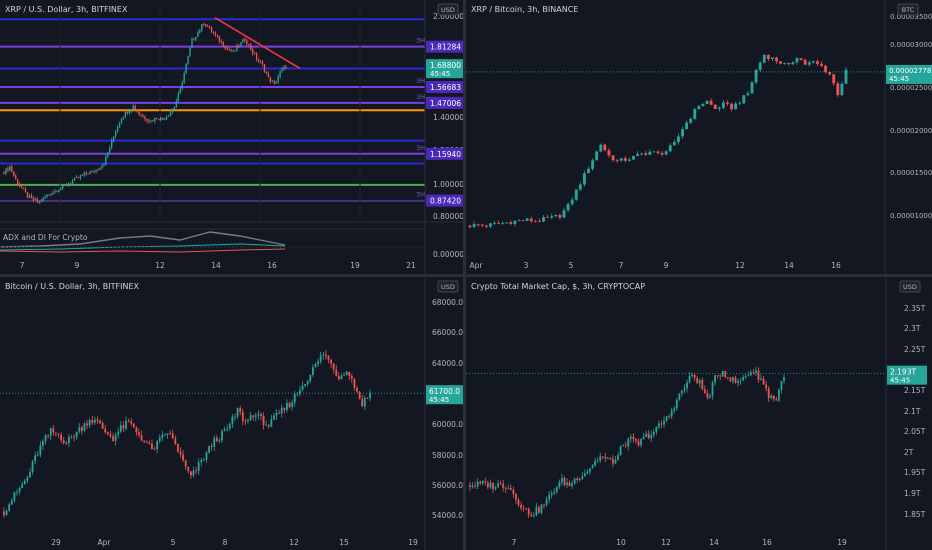  Describe the element at coordinates (526, 265) in the screenshot. I see `x-tick-label: 3` at that location.